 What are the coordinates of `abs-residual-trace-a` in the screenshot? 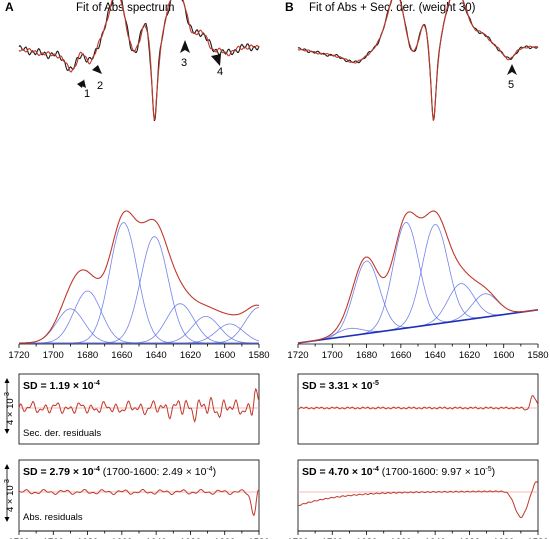 It's located at (139, 502).